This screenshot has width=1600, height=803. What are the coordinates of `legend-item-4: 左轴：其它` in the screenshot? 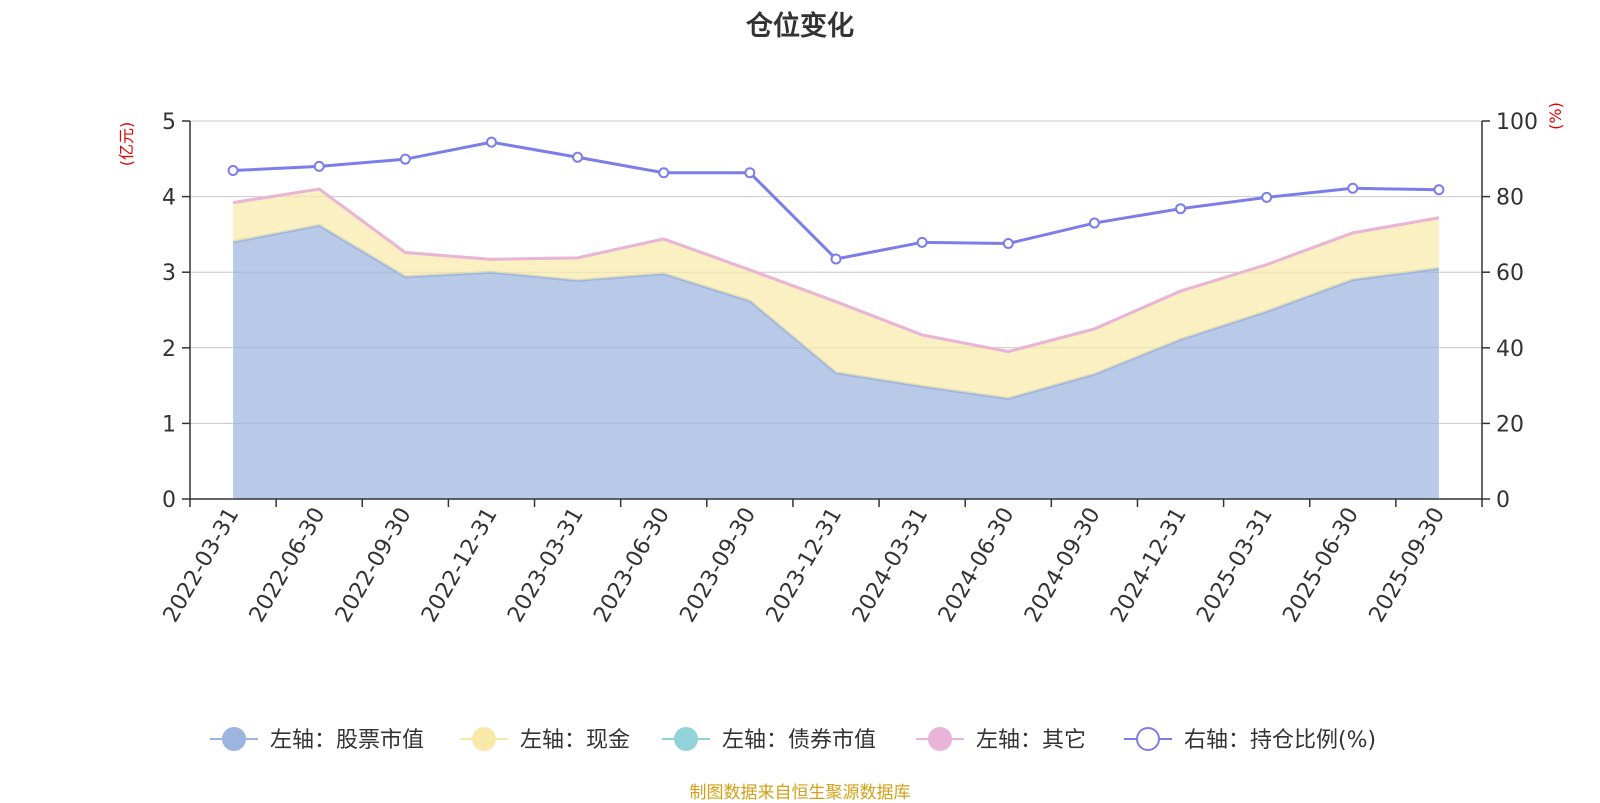 It's located at (1001, 740).